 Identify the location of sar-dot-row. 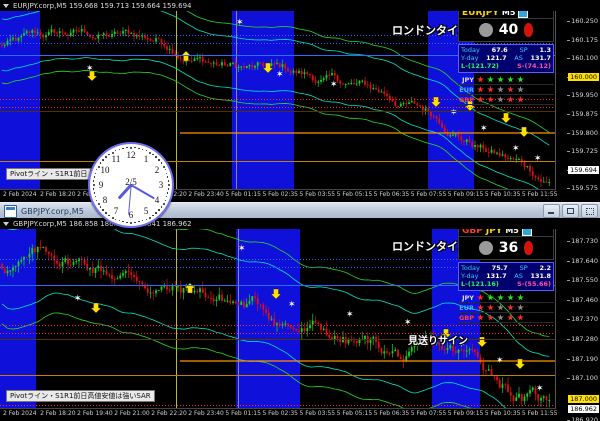
(278, 259).